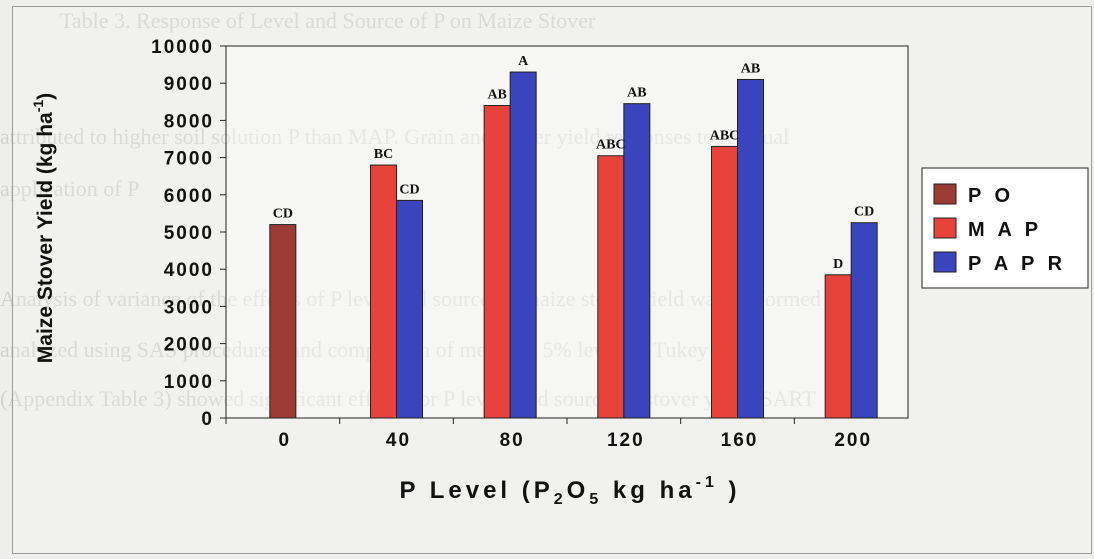 The image size is (1094, 559). I want to click on y-axis-title: Maize Stover Yield (kg ha-1), so click(43, 228).